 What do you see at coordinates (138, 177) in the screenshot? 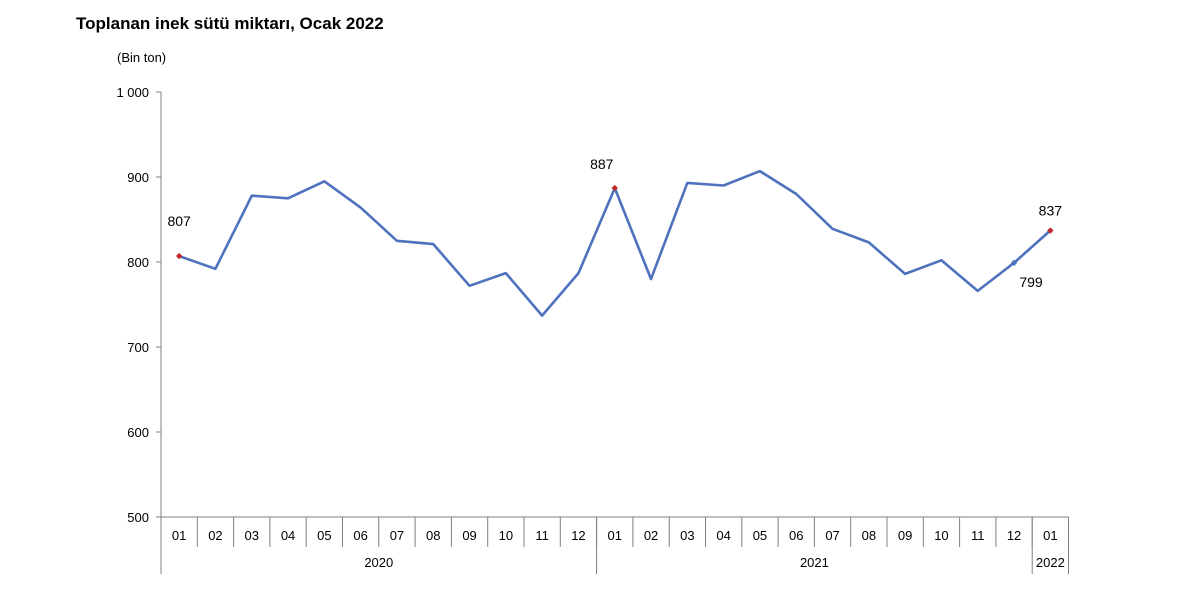
I see `y-tick-label: 900` at bounding box center [138, 177].